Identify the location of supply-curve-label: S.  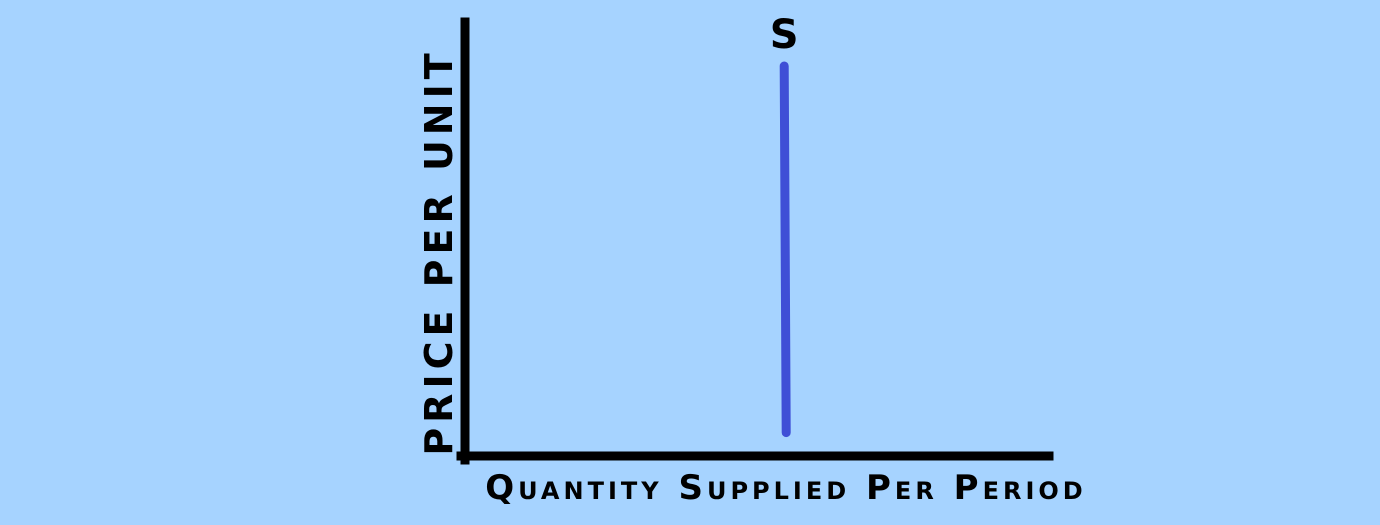
(784, 35).